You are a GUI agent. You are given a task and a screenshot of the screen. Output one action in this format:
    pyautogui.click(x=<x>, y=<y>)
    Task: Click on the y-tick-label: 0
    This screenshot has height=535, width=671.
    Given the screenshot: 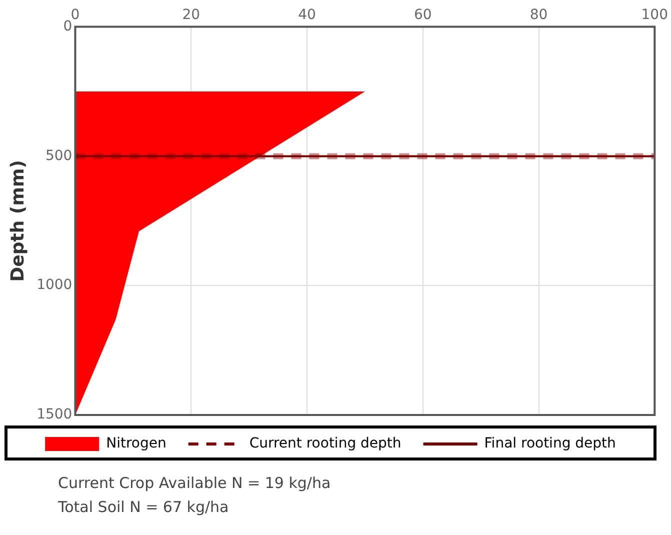 What is the action you would take?
    pyautogui.click(x=67, y=26)
    